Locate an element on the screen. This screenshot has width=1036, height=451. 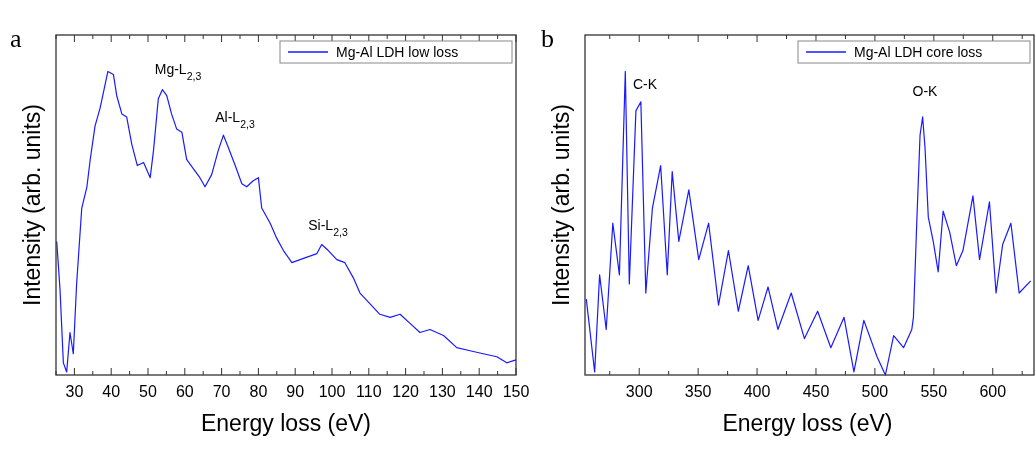
x-tick-label: 150 is located at coordinates (516, 391).